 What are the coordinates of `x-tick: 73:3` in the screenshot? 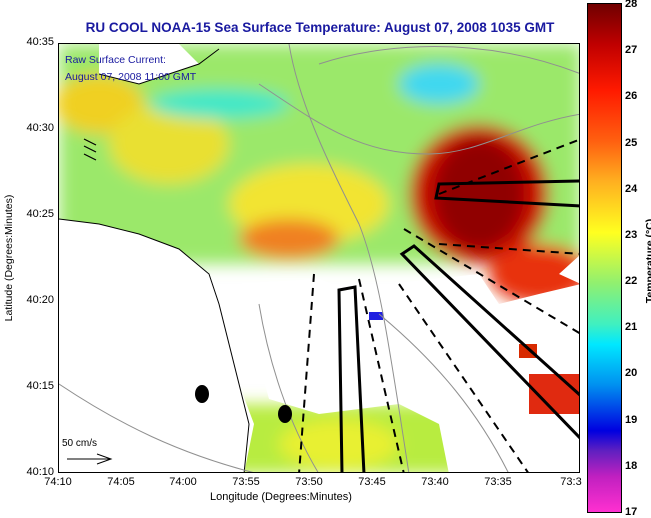 It's located at (571, 482).